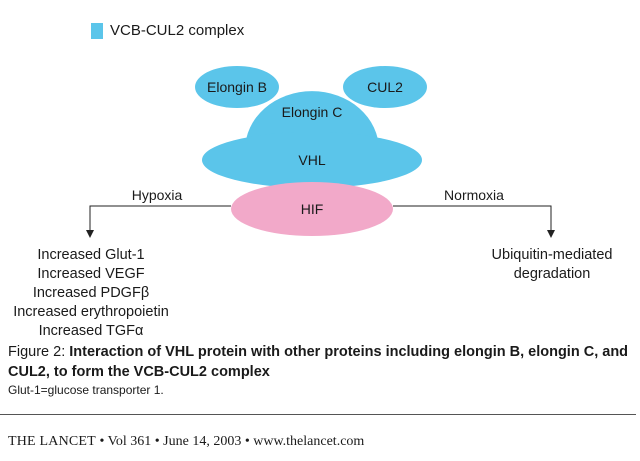  Describe the element at coordinates (177, 30) in the screenshot. I see `legend-label: VCB-CUL2 complex` at that location.